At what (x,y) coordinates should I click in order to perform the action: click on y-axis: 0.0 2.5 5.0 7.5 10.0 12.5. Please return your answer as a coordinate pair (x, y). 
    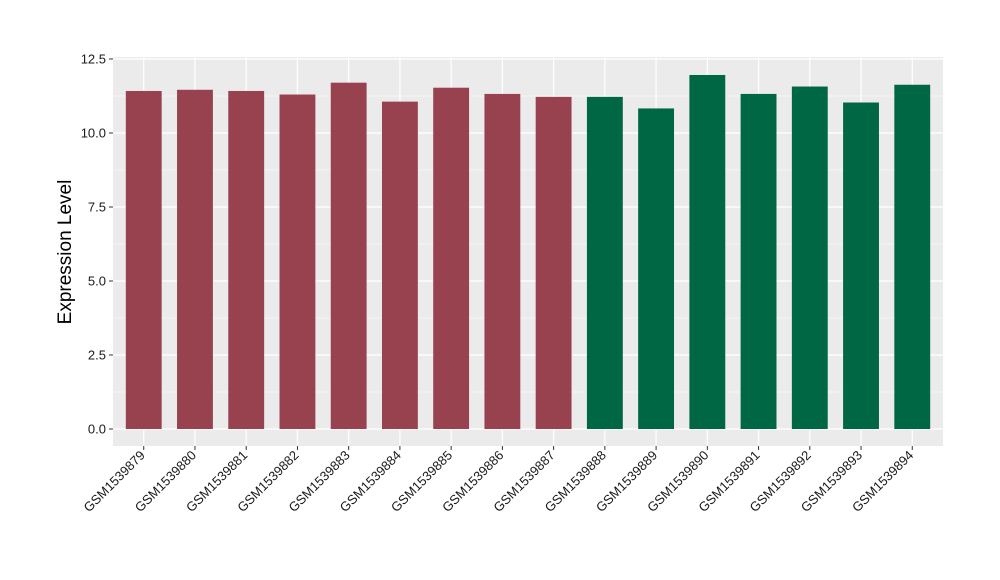
    Looking at the image, I should click on (97, 244).